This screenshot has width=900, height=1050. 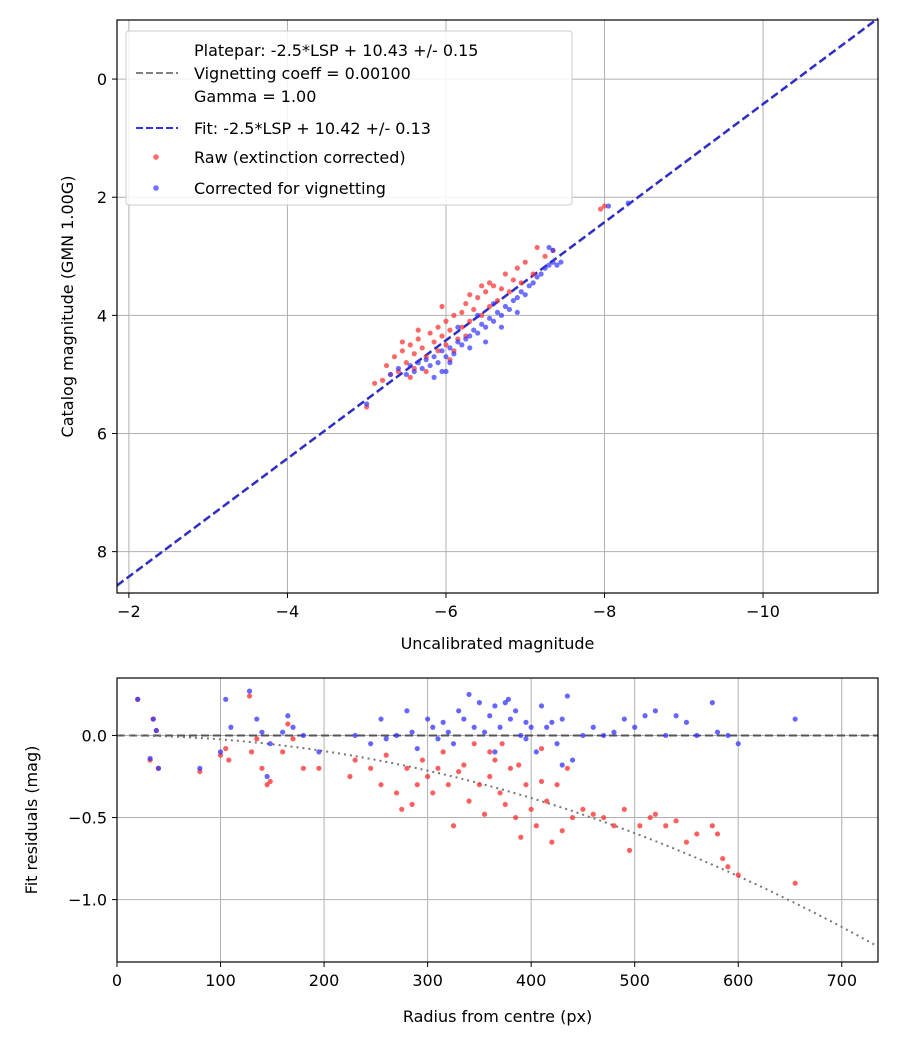 What do you see at coordinates (290, 188) in the screenshot?
I see `legend-corrected-label: Corrected for vignetting` at bounding box center [290, 188].